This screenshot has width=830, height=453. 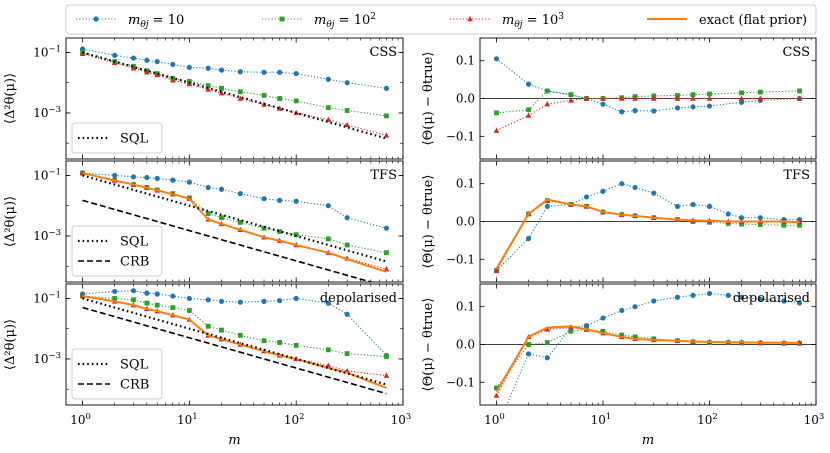 What do you see at coordinates (282, 19) in the screenshot?
I see `legend-marker-square` at bounding box center [282, 19].